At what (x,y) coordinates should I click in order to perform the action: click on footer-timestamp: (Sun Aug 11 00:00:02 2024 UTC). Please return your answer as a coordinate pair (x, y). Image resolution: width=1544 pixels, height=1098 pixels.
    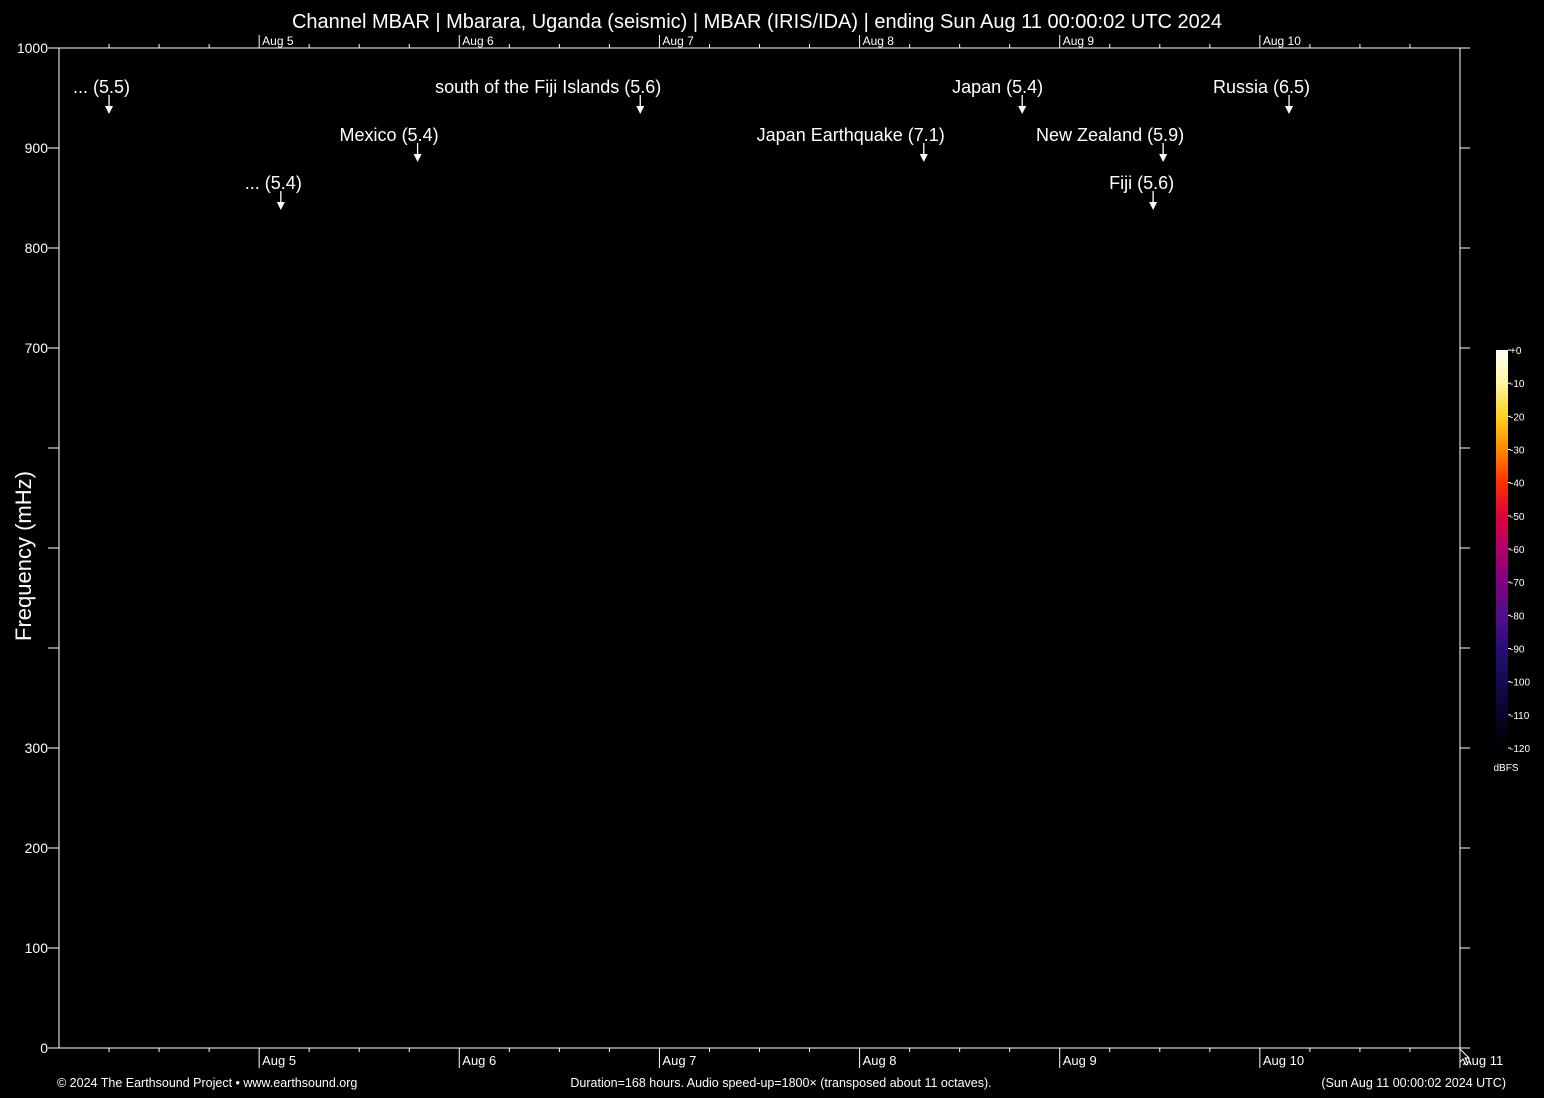
    Looking at the image, I should click on (1413, 1083).